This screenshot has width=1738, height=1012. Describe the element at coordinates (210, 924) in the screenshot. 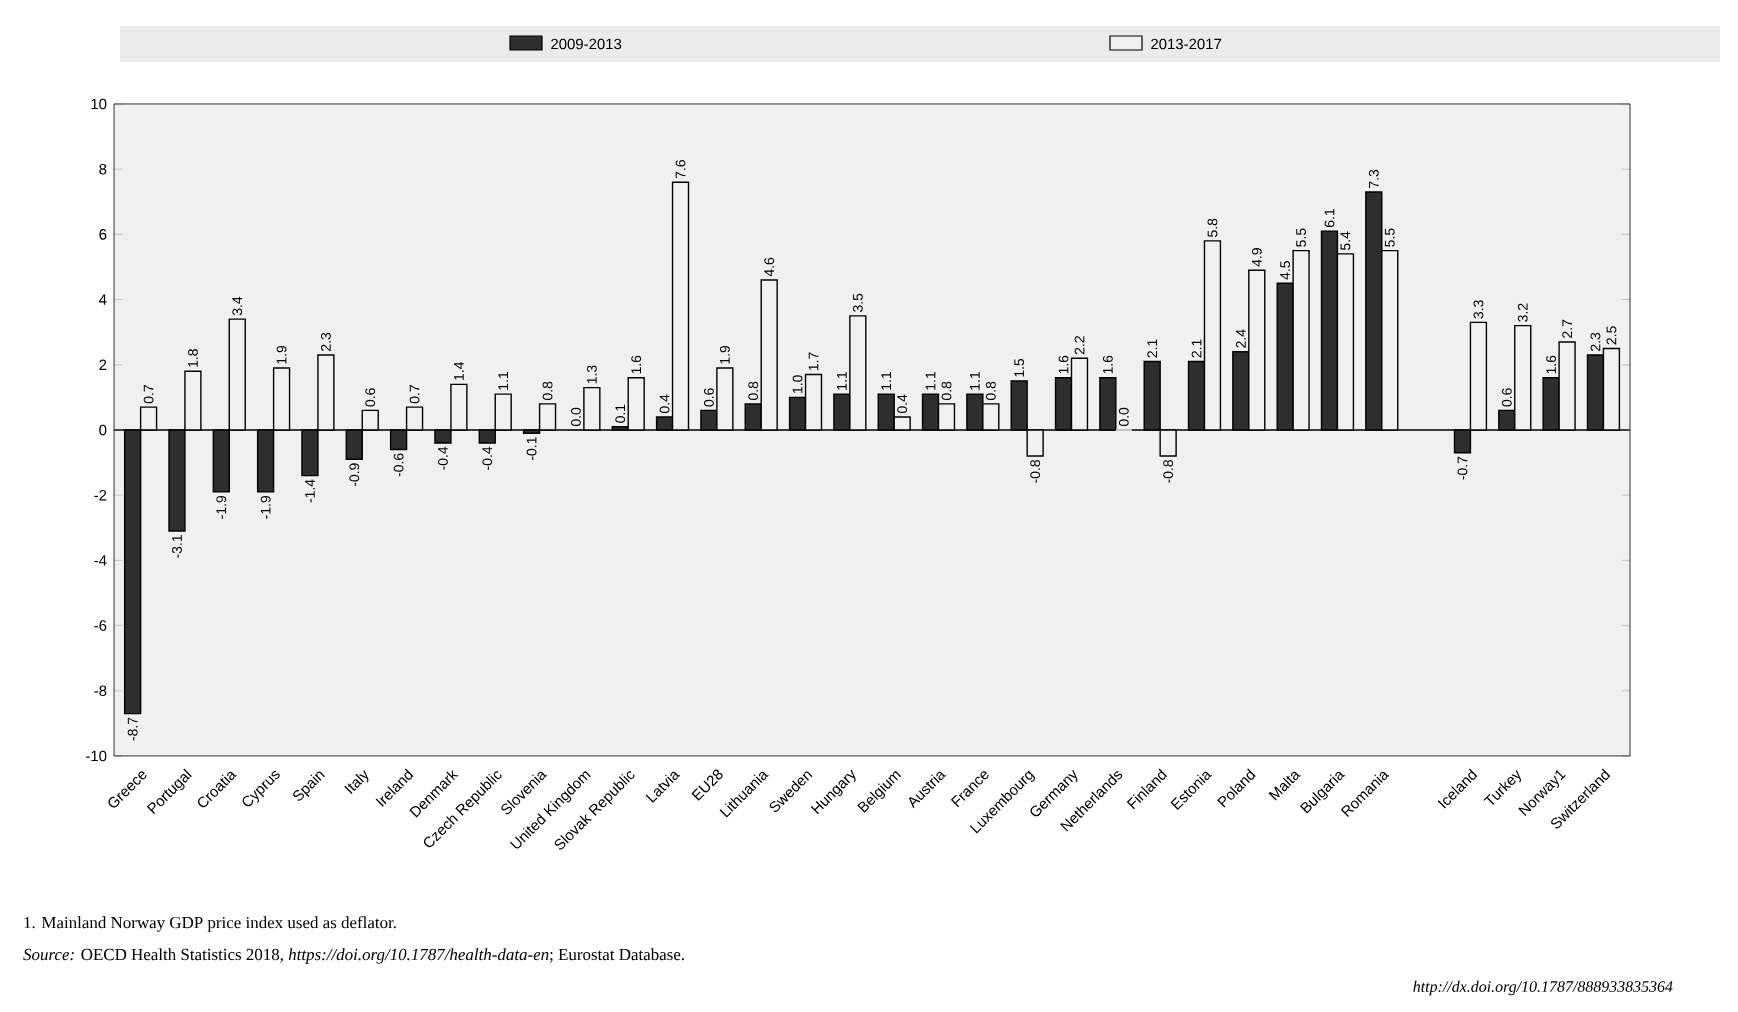

I see `text: 1. Mainland Norway GDP price index used as deflator.` at that location.